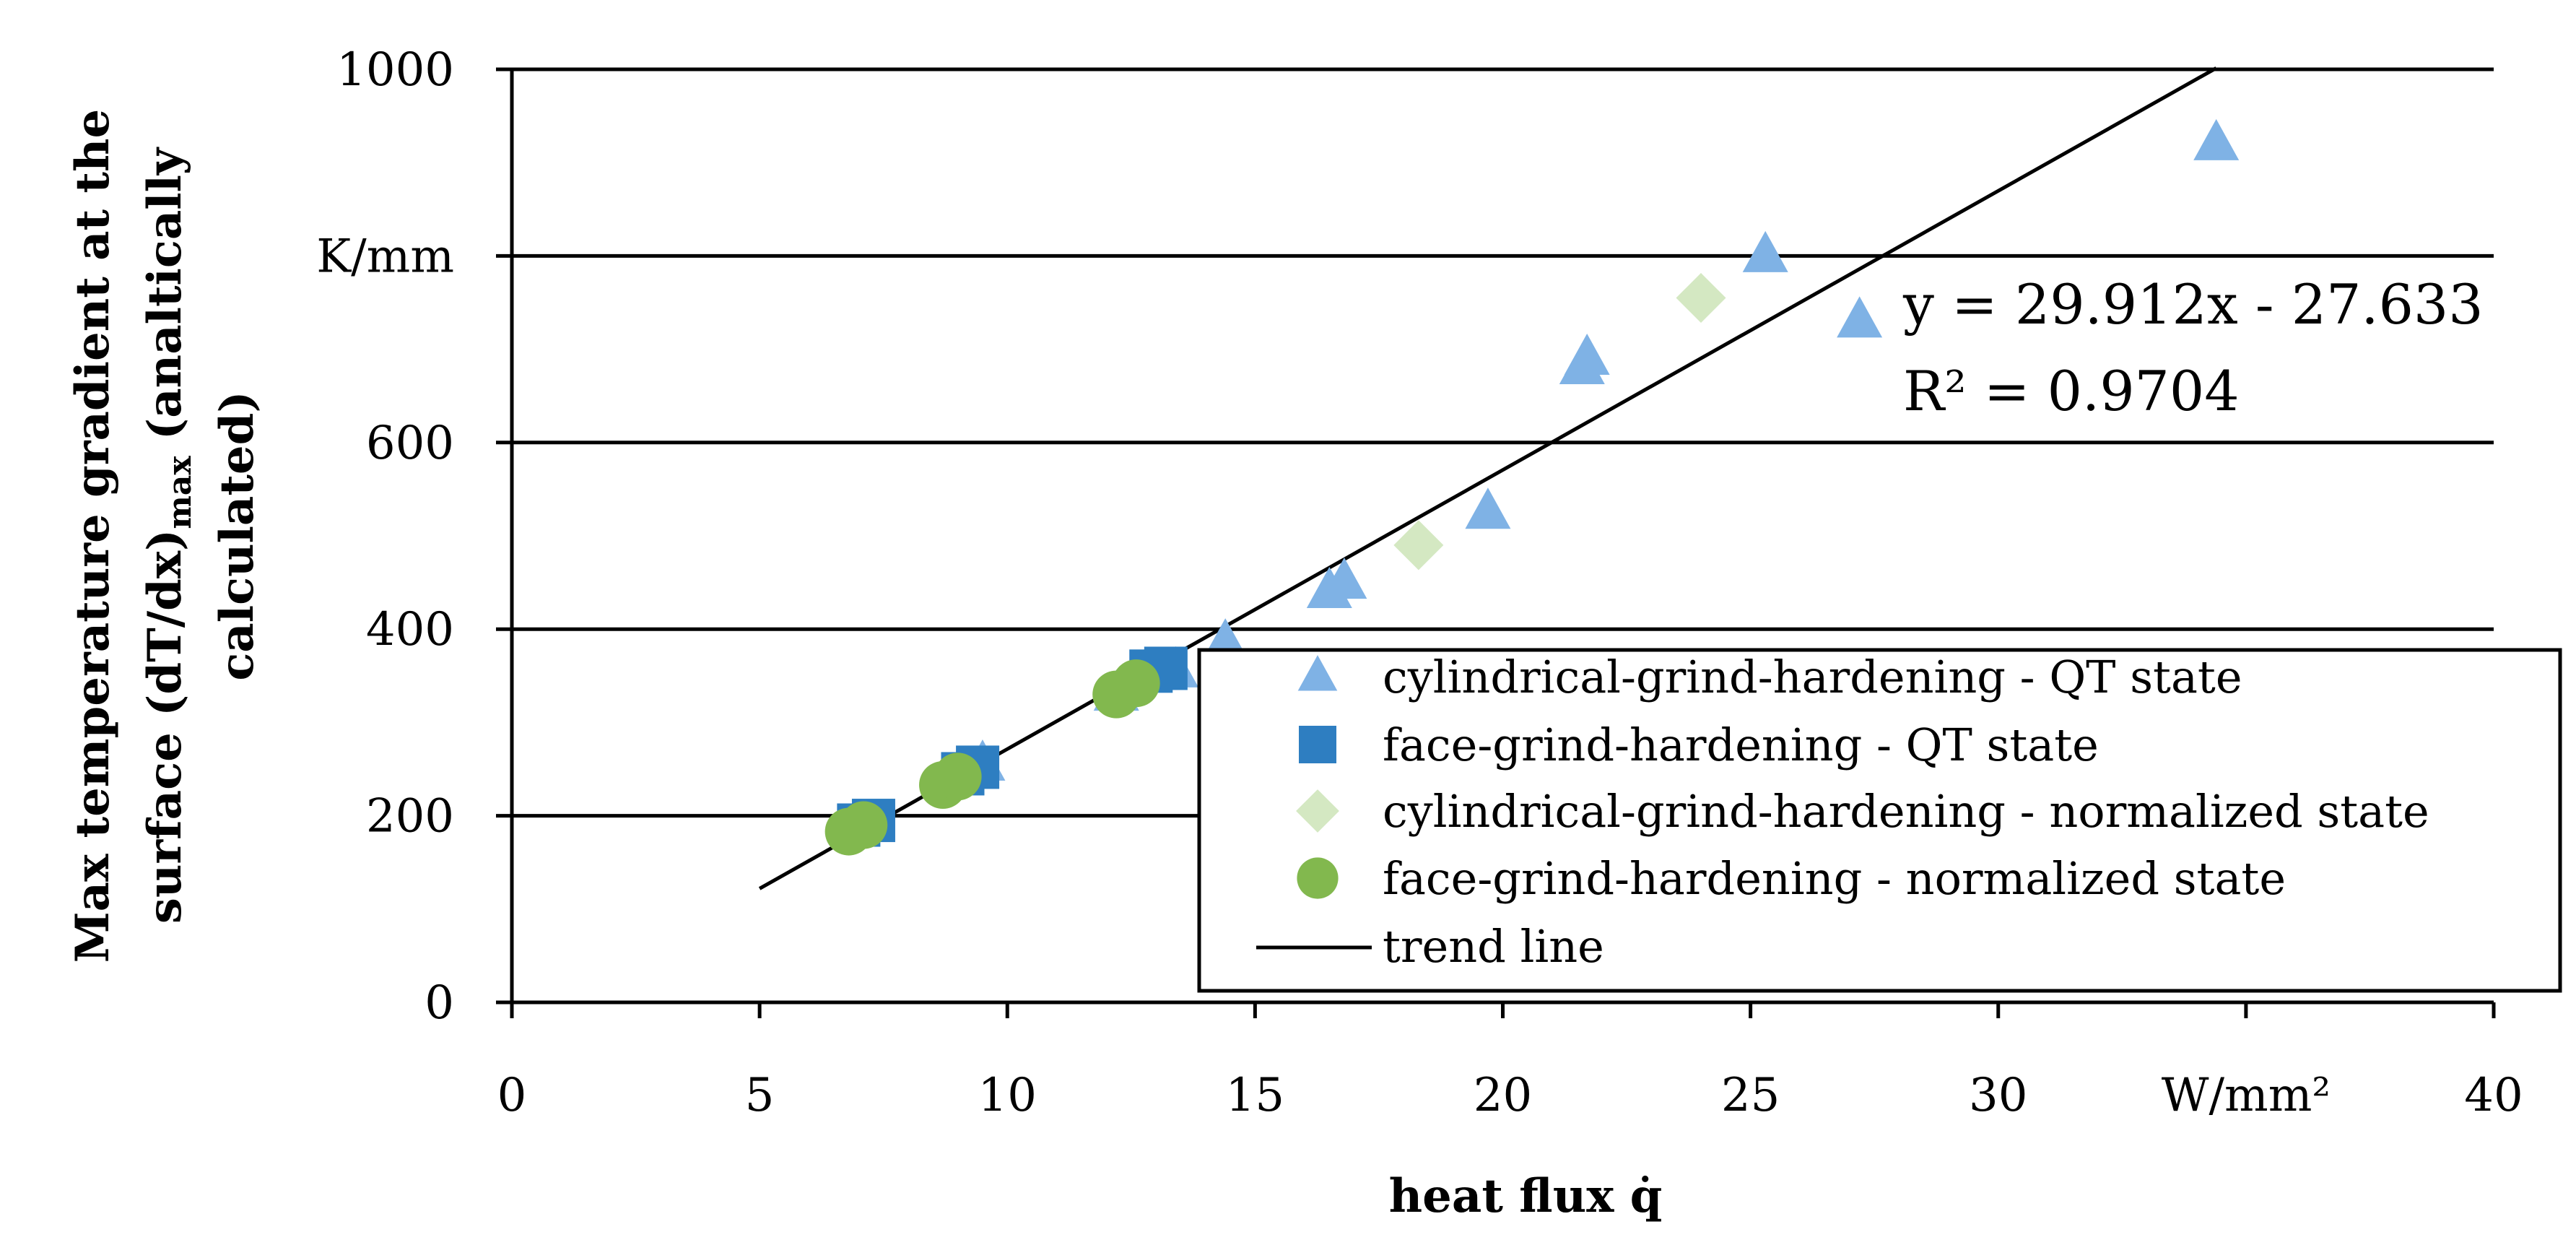  Describe the element at coordinates (165, 726) in the screenshot. I see `y-axis-title-line: surface (dT/dx)` at that location.